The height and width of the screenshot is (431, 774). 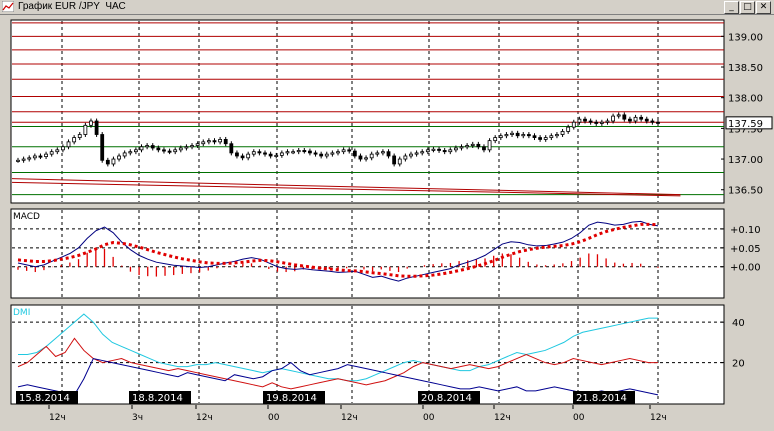 What do you see at coordinates (731, 7) in the screenshot?
I see `minimize-button: _` at bounding box center [731, 7].